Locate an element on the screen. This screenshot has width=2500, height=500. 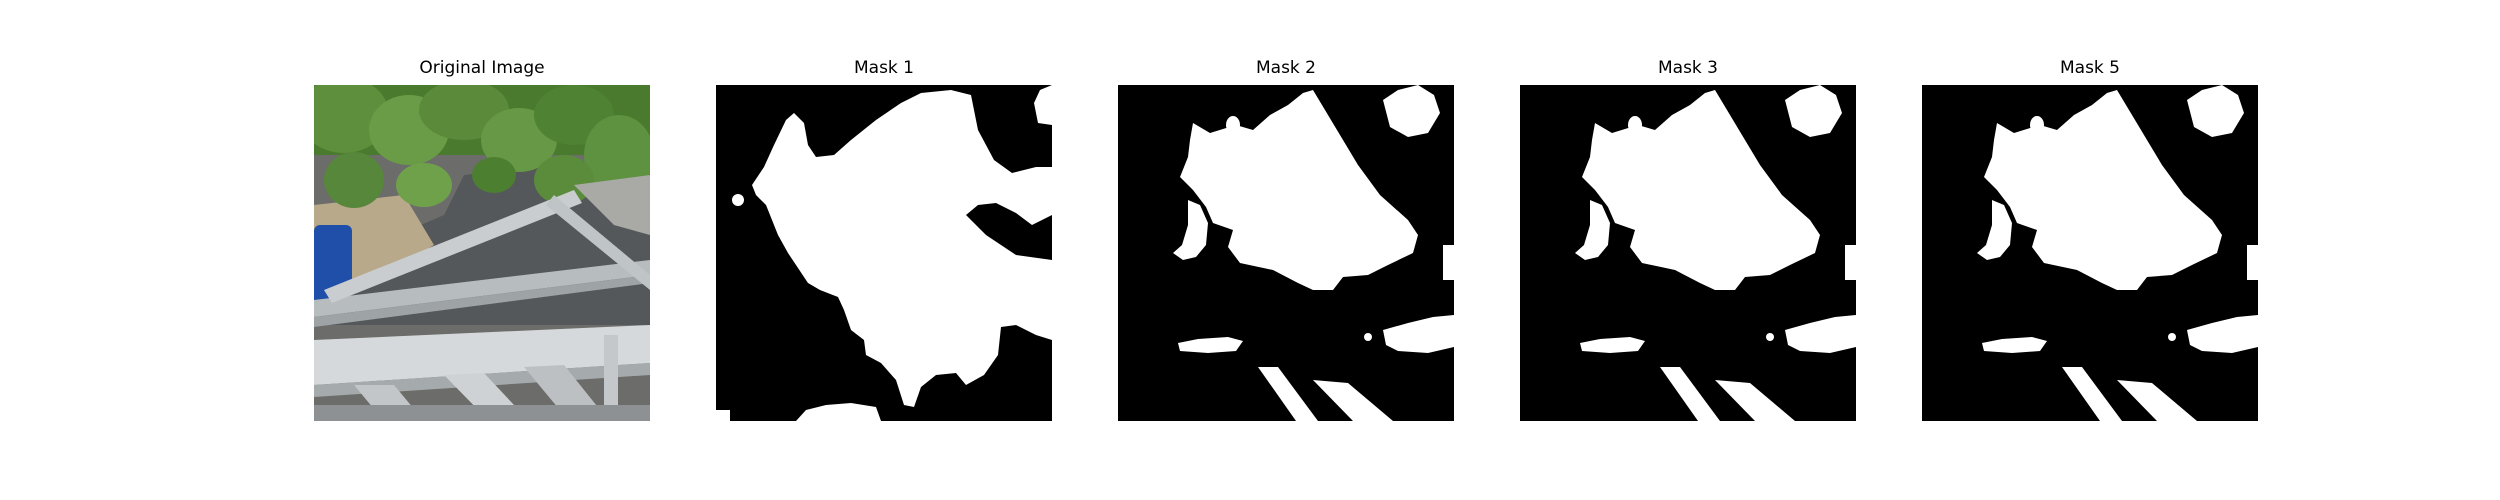
original-image-panel is located at coordinates (482, 253).